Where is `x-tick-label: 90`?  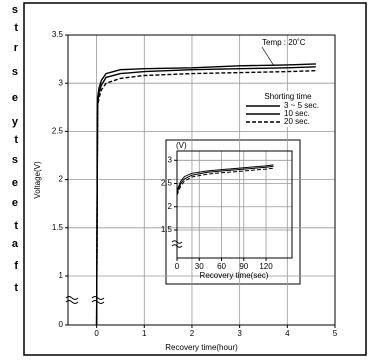
x-tick-label: 90 is located at coordinates (243, 266).